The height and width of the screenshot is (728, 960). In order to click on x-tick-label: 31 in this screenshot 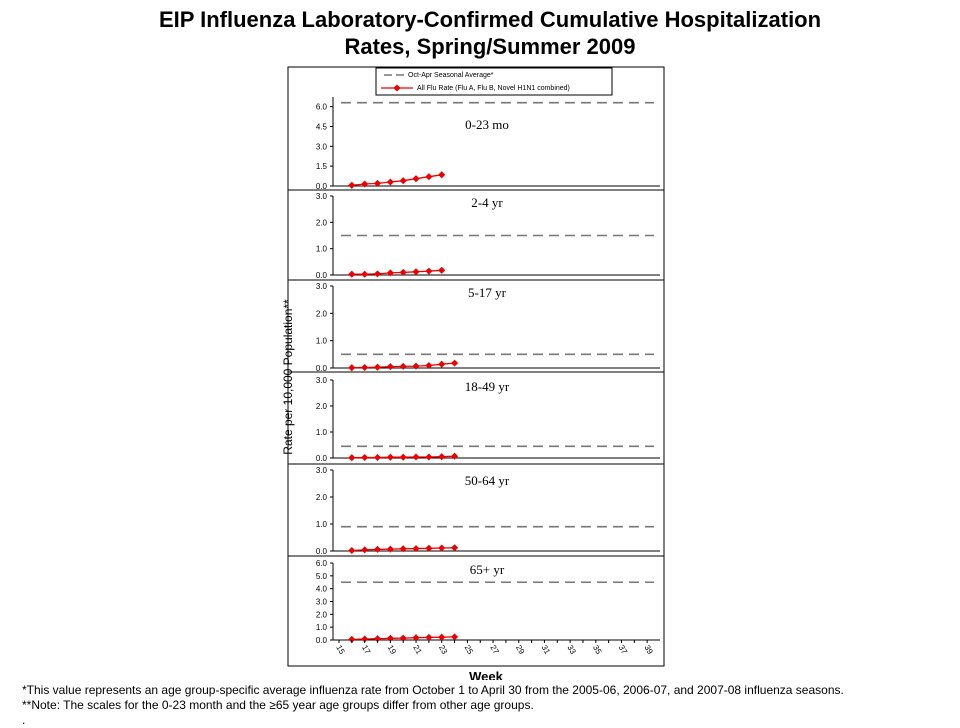, I will do `click(546, 650)`.